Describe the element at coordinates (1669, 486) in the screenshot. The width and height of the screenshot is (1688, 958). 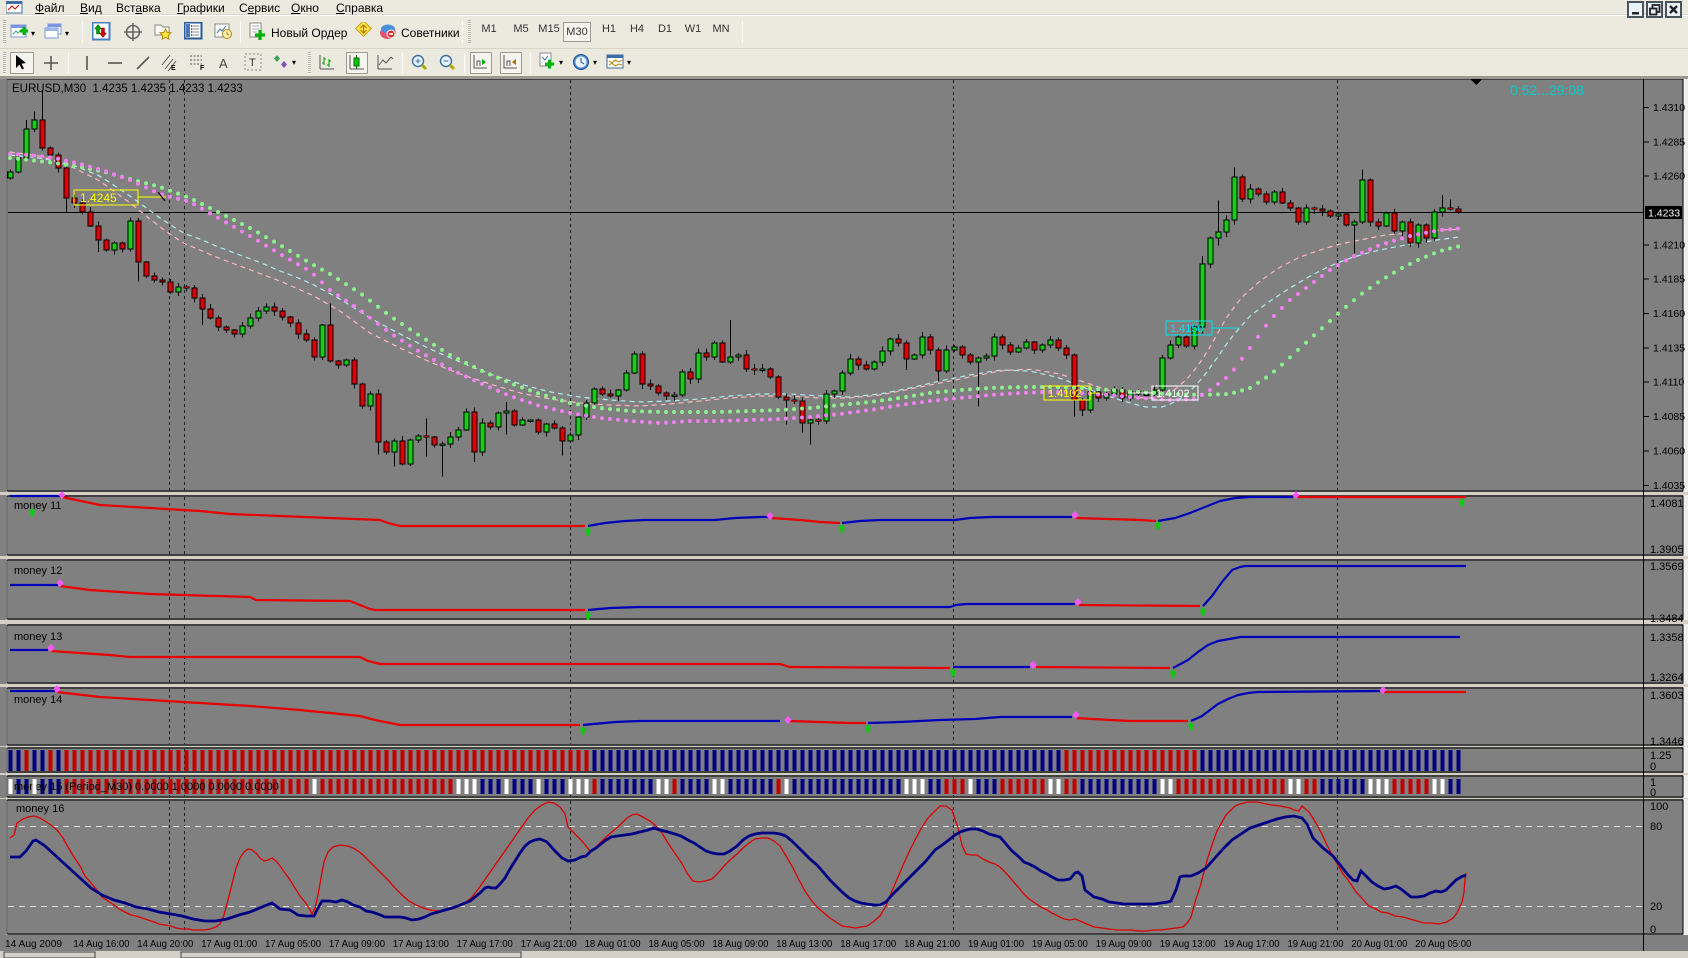
I see `svg-text: 1.4035` at that location.